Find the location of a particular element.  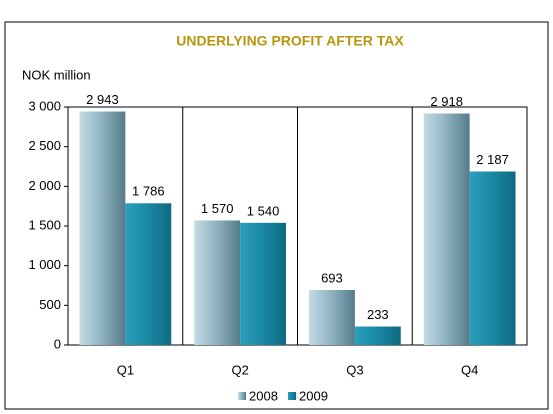

x-tick-label: Q1 is located at coordinates (125, 369).